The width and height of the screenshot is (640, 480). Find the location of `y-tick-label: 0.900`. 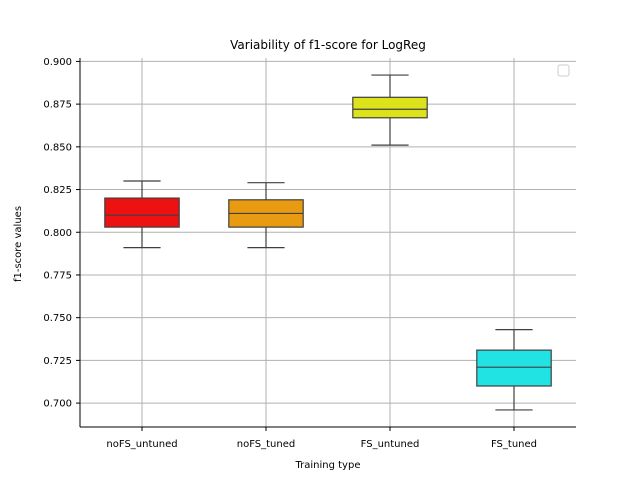

y-tick-label: 0.900 is located at coordinates (57, 62).